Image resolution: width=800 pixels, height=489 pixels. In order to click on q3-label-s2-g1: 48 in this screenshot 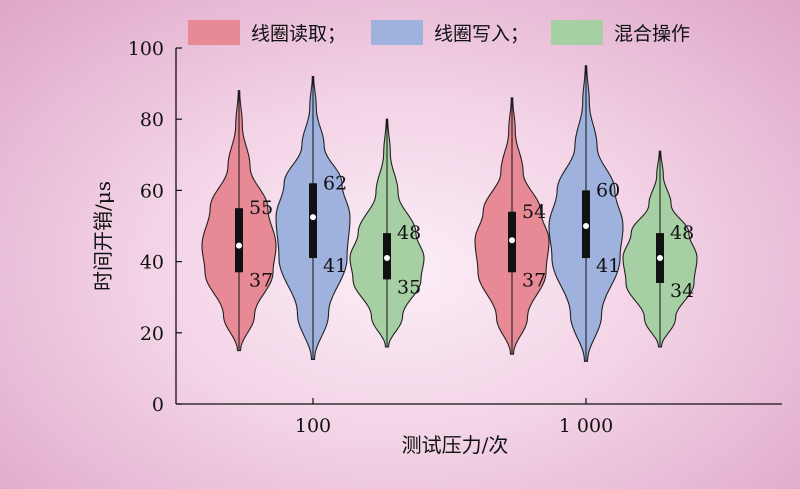, I will do `click(682, 233)`.